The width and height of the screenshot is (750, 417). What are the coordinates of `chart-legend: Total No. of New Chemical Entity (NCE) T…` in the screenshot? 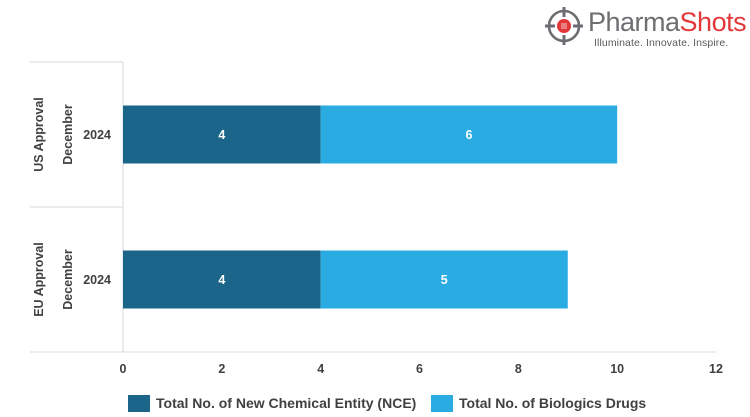 It's located at (375, 403).